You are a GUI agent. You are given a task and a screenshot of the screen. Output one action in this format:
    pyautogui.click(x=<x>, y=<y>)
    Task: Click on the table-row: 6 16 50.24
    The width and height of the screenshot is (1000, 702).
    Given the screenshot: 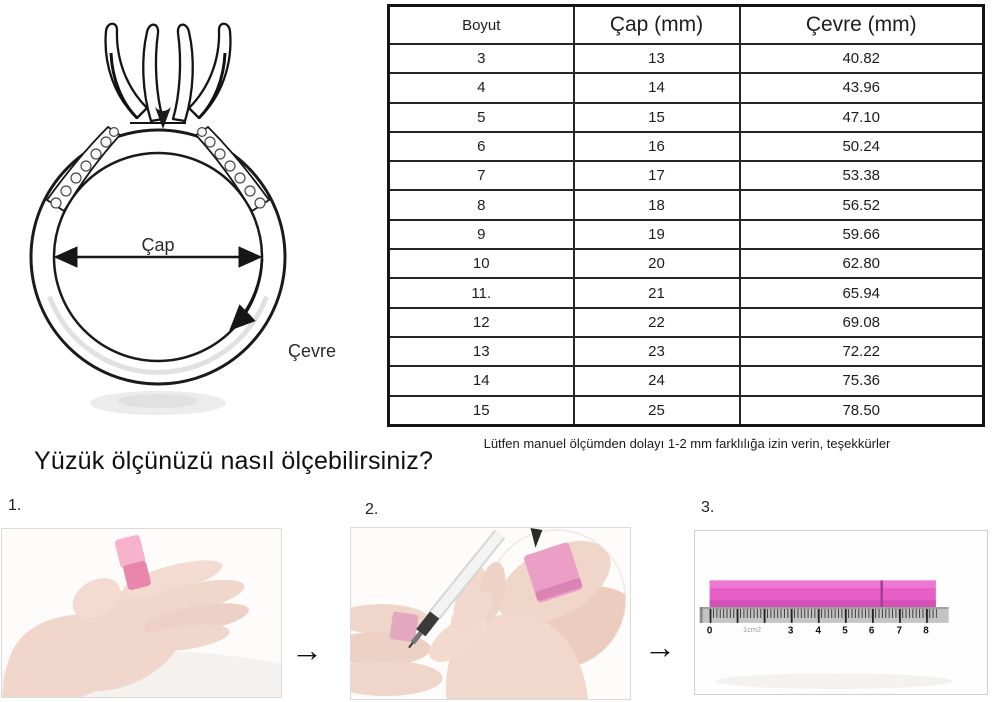 What is the action you would take?
    pyautogui.click(x=686, y=146)
    